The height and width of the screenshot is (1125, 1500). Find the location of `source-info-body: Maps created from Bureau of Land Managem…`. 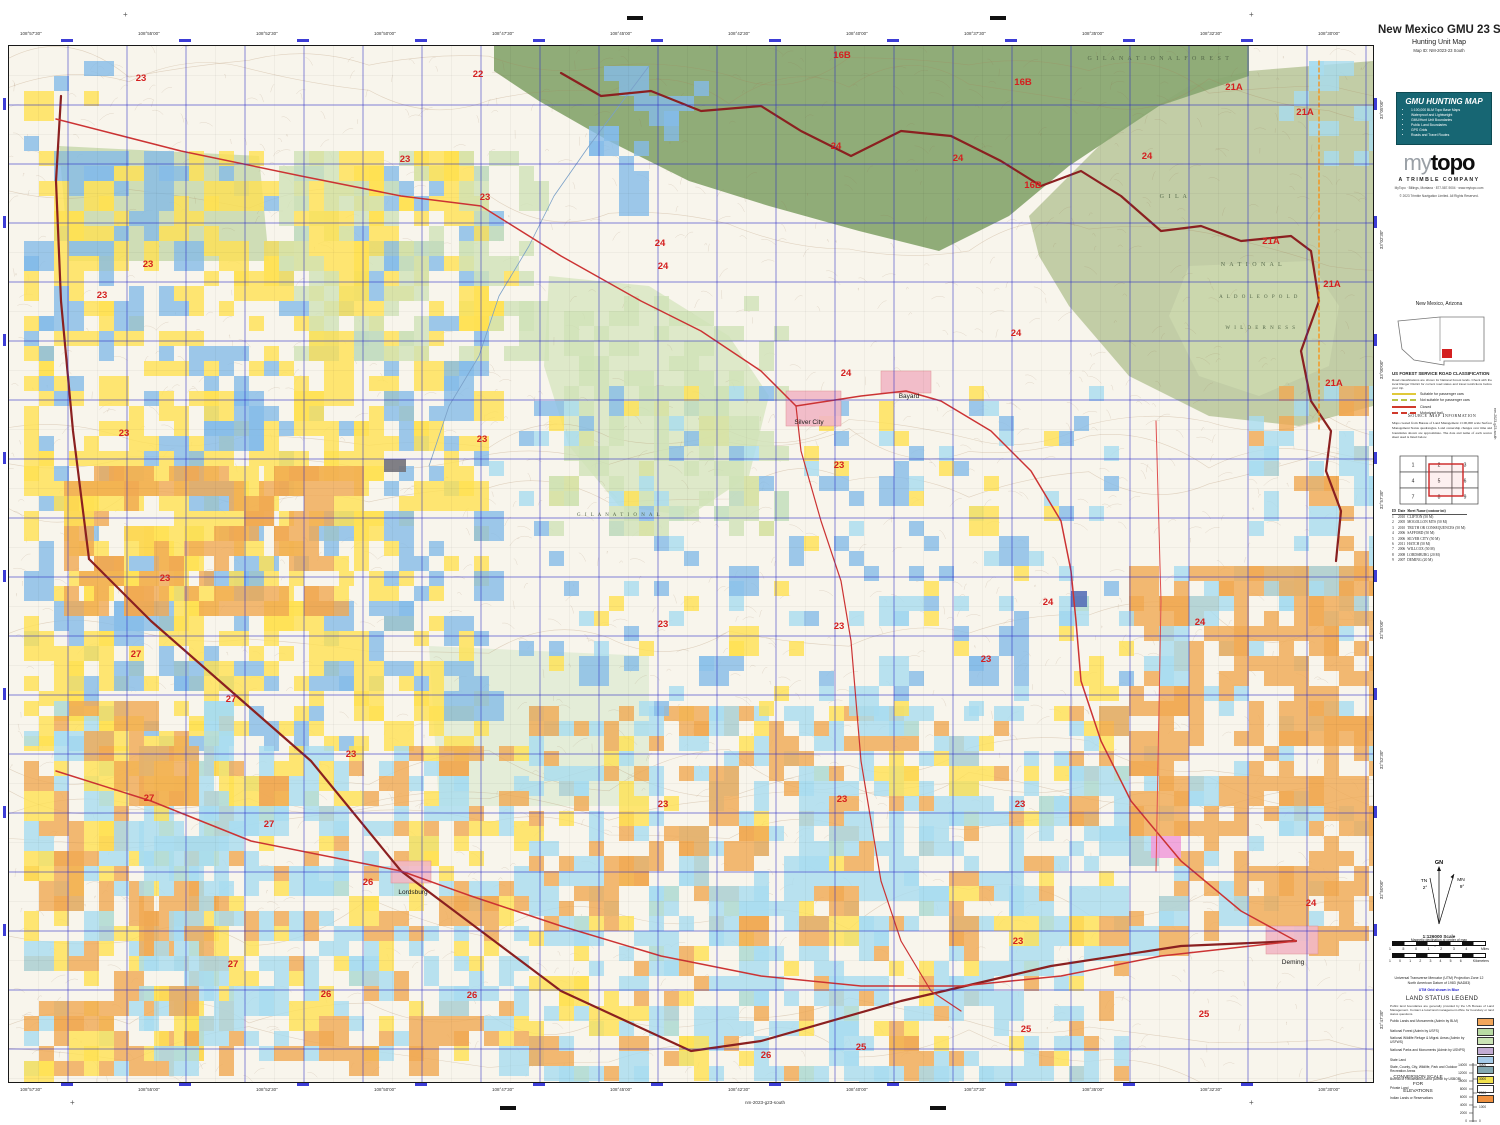

source-info-body: Maps created from Bureau of Land Managem… is located at coordinates (1442, 430).